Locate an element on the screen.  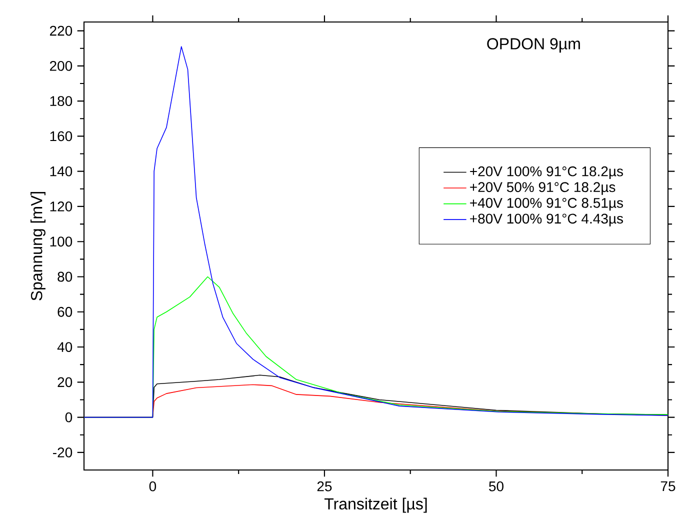
x-tick-label: 50 is located at coordinates (496, 486).